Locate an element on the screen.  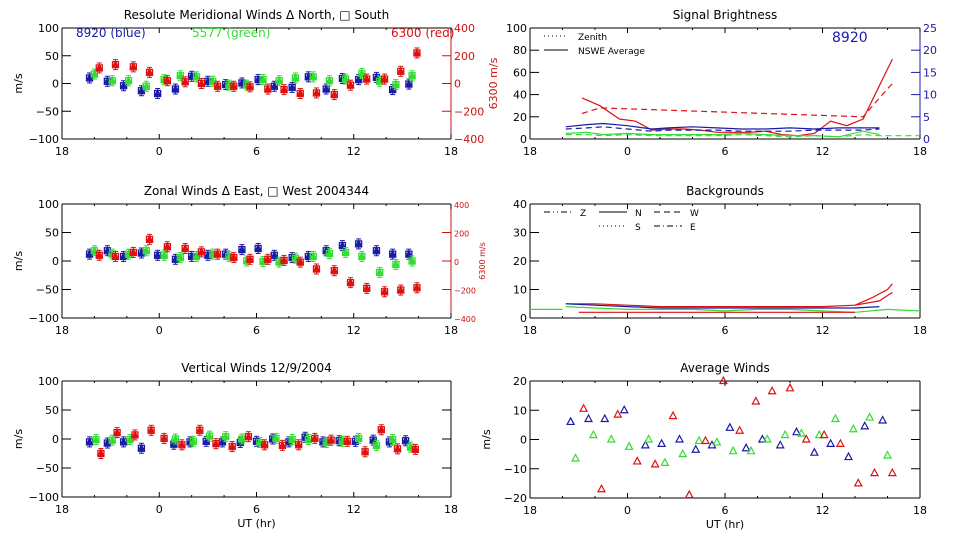
y2-tick-label: 20 is located at coordinates (930, 50).